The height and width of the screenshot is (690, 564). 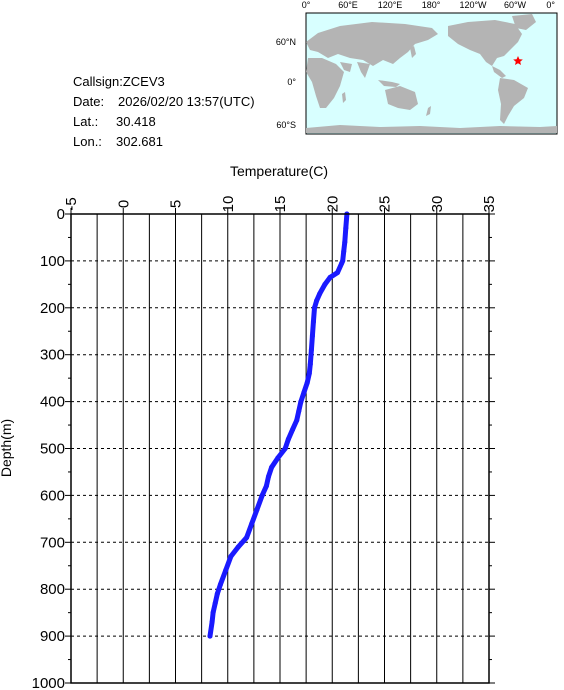 What do you see at coordinates (52, 261) in the screenshot?
I see `y-tick-label: 100` at bounding box center [52, 261].